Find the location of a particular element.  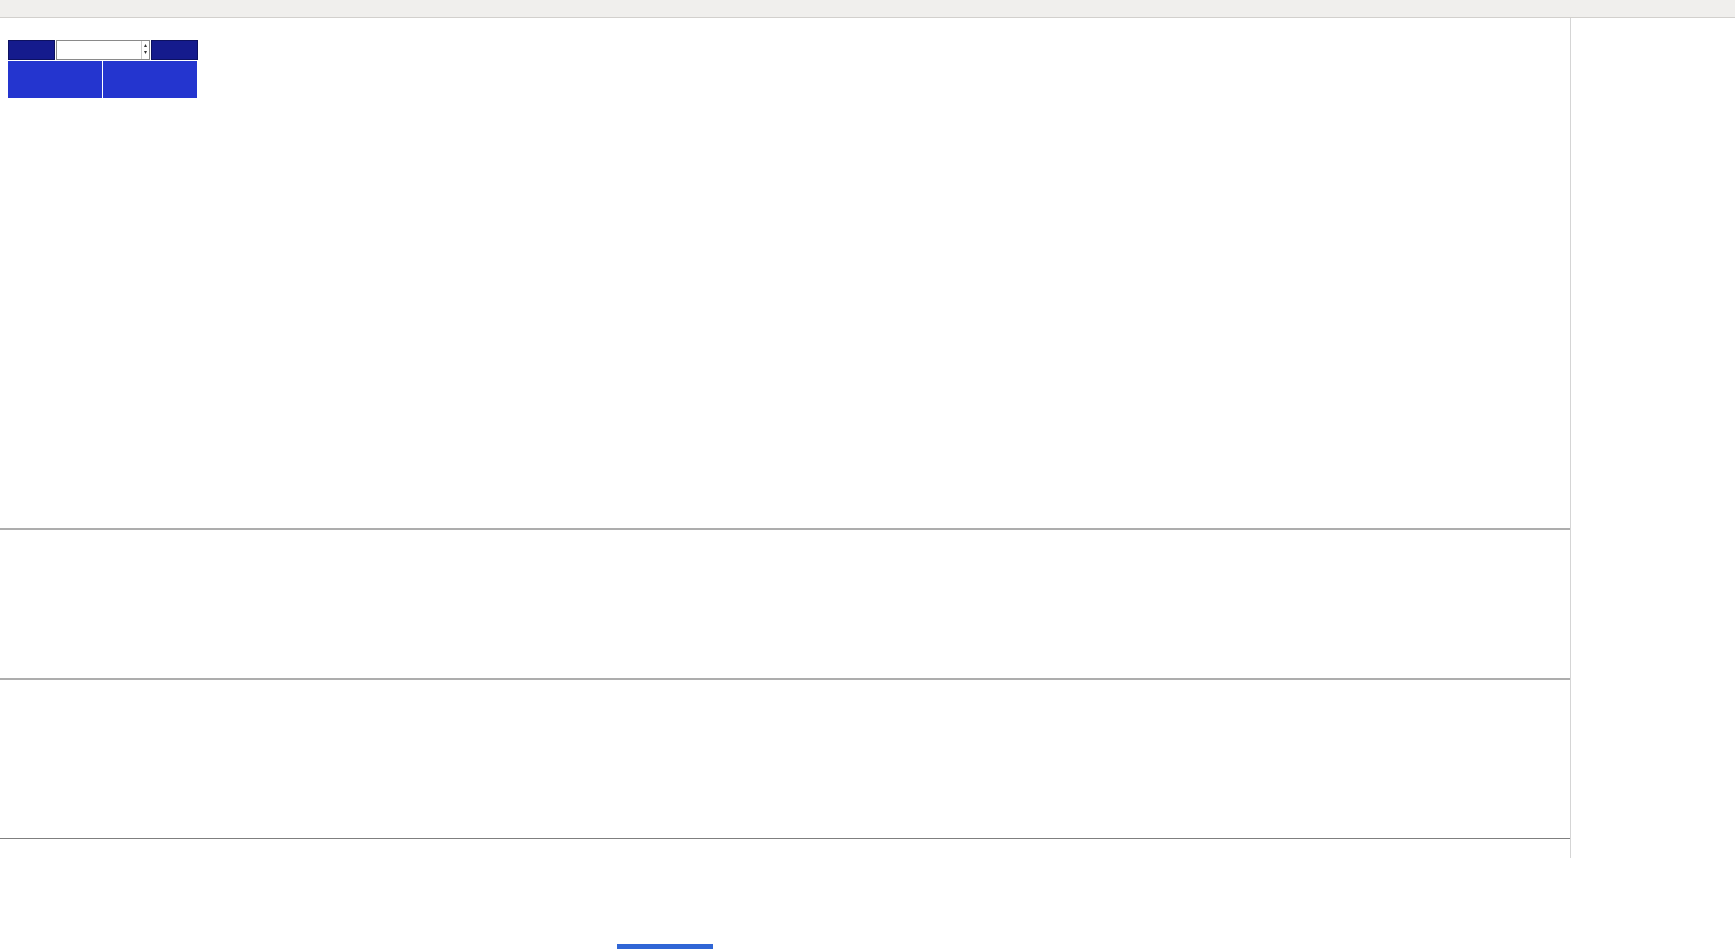

macd-panel is located at coordinates (785, 604).